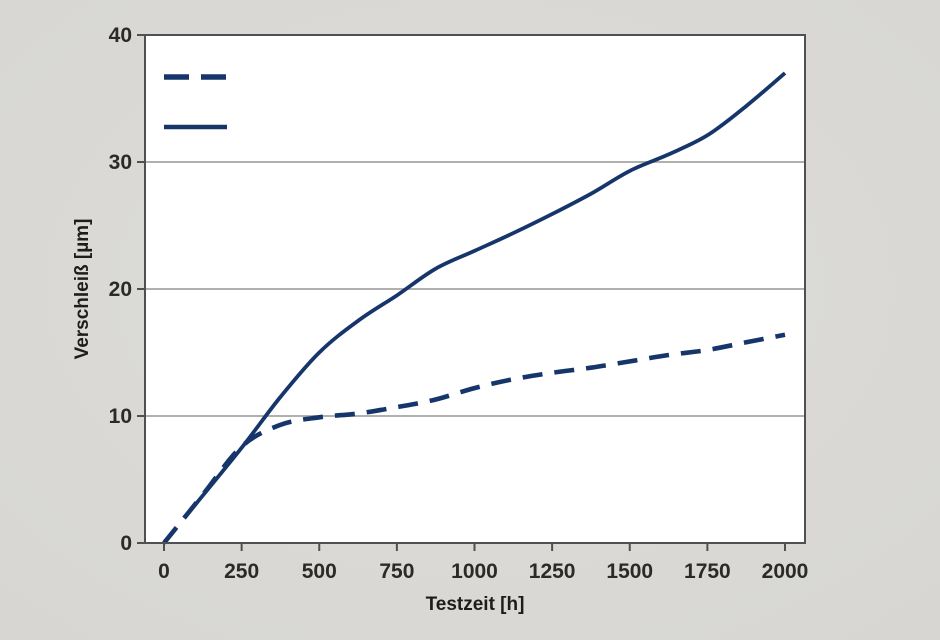 The height and width of the screenshot is (640, 940). What do you see at coordinates (319, 571) in the screenshot?
I see `x-tick-label-500: 500` at bounding box center [319, 571].